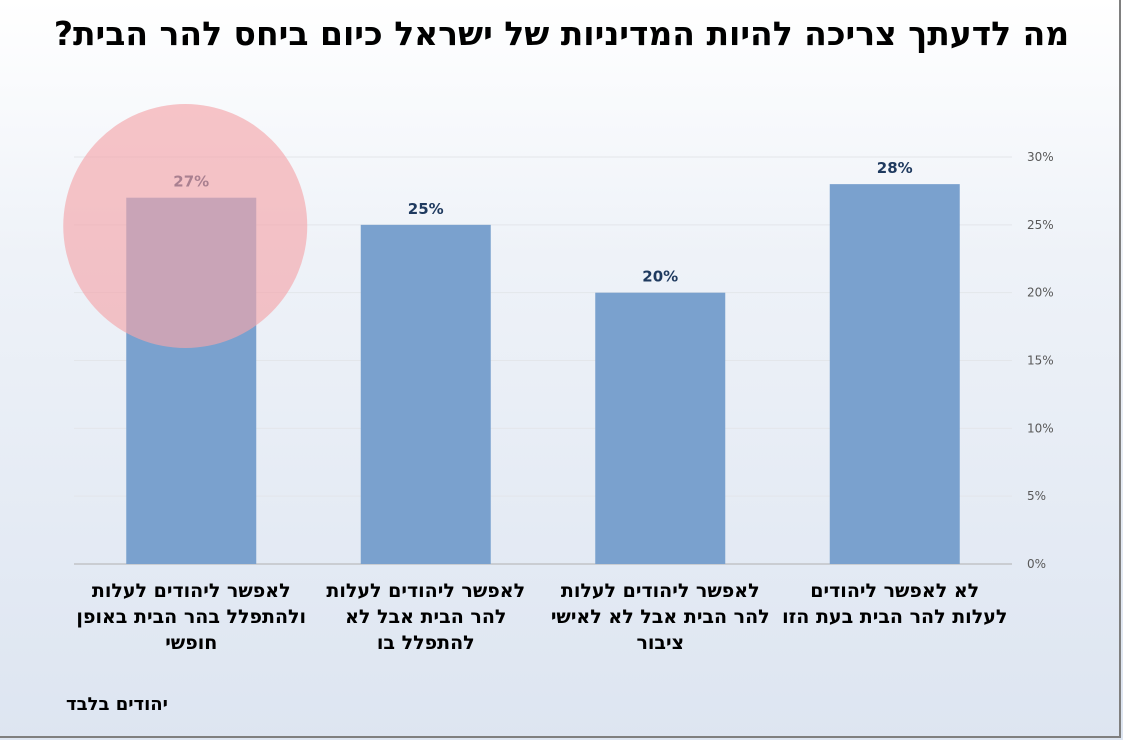 This screenshot has width=1123, height=740. What do you see at coordinates (1040, 157) in the screenshot?
I see `y-tick-label: 30%` at bounding box center [1040, 157].